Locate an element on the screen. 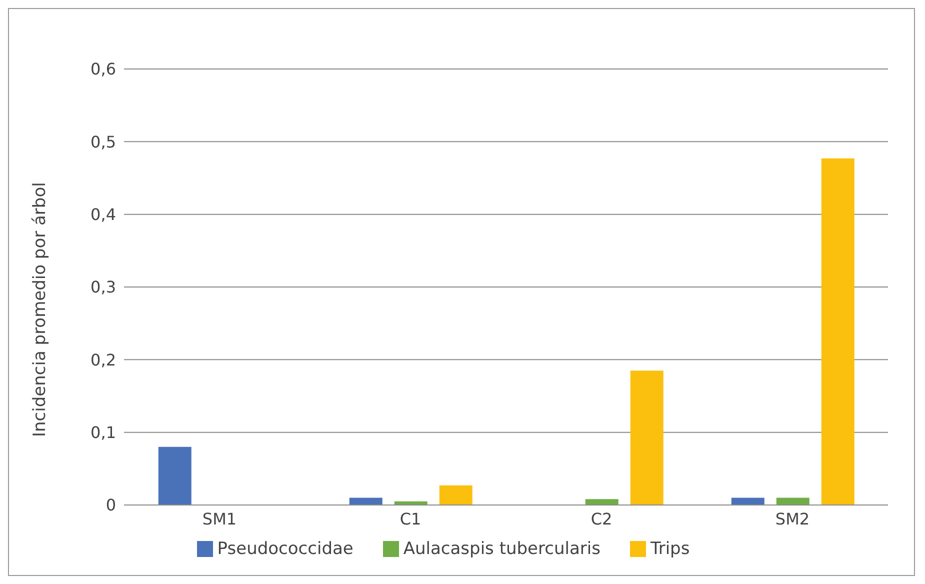 This screenshot has width=925, height=584. legend-label: Pseudococcidae is located at coordinates (285, 549).